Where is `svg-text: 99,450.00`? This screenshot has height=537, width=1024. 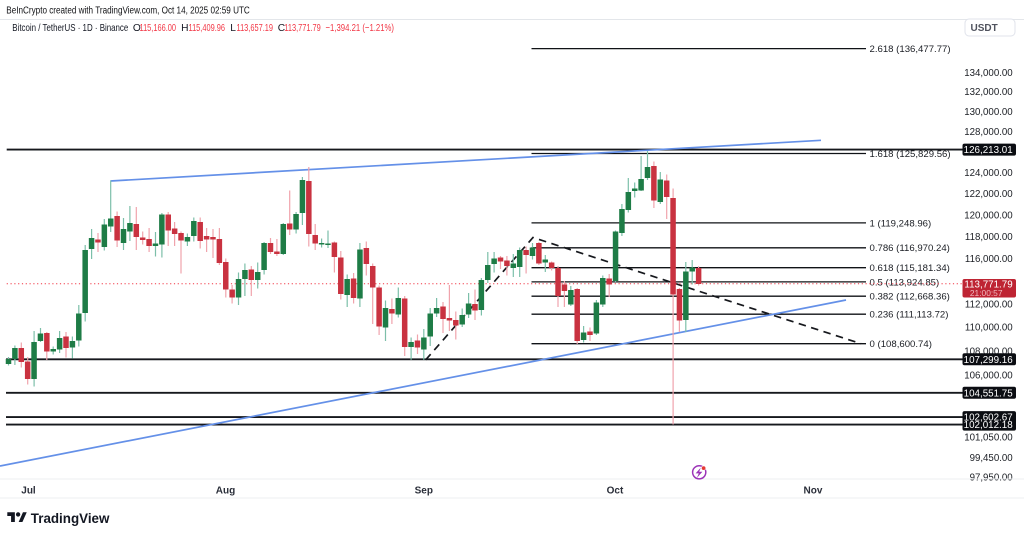
svg-text: 99,450.00 is located at coordinates (992, 458).